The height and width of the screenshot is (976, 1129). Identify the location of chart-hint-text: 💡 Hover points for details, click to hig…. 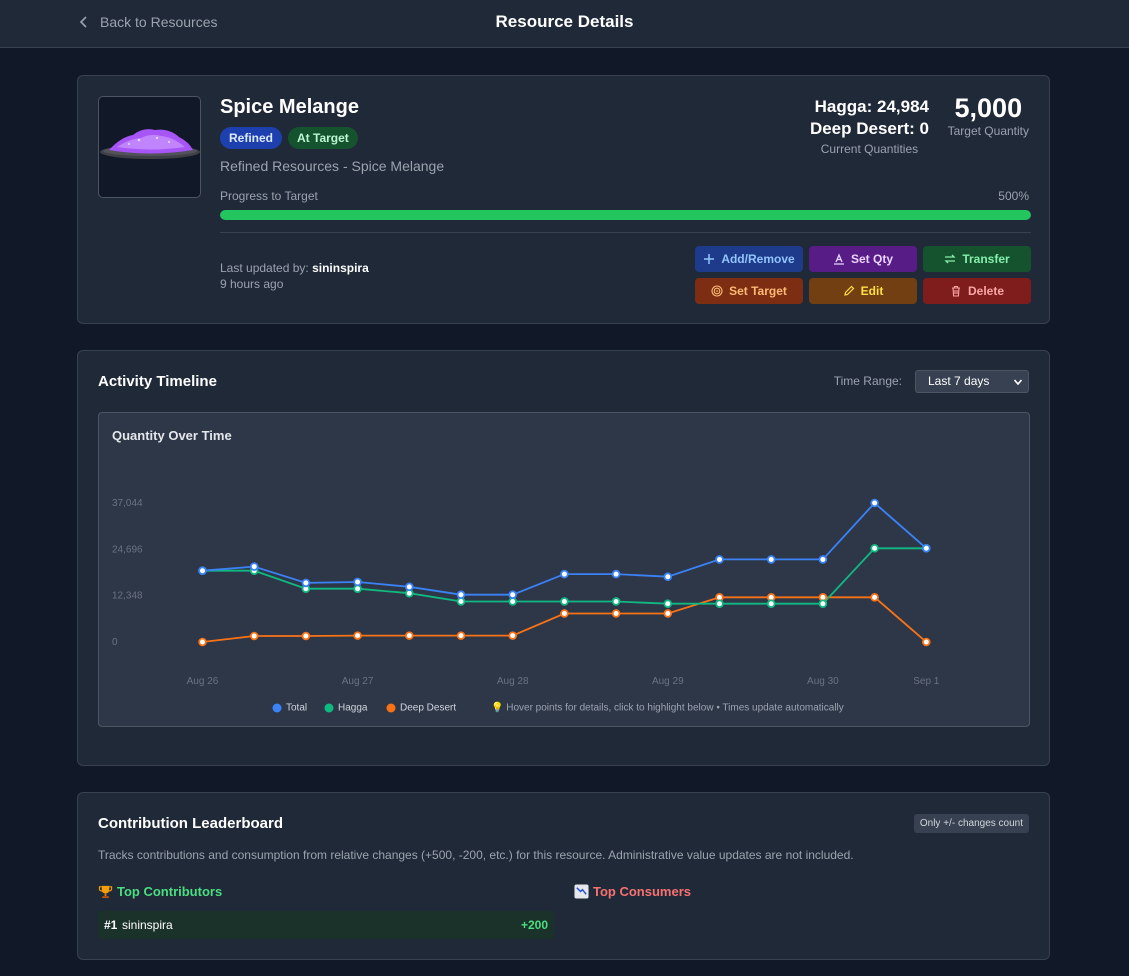
(667, 707).